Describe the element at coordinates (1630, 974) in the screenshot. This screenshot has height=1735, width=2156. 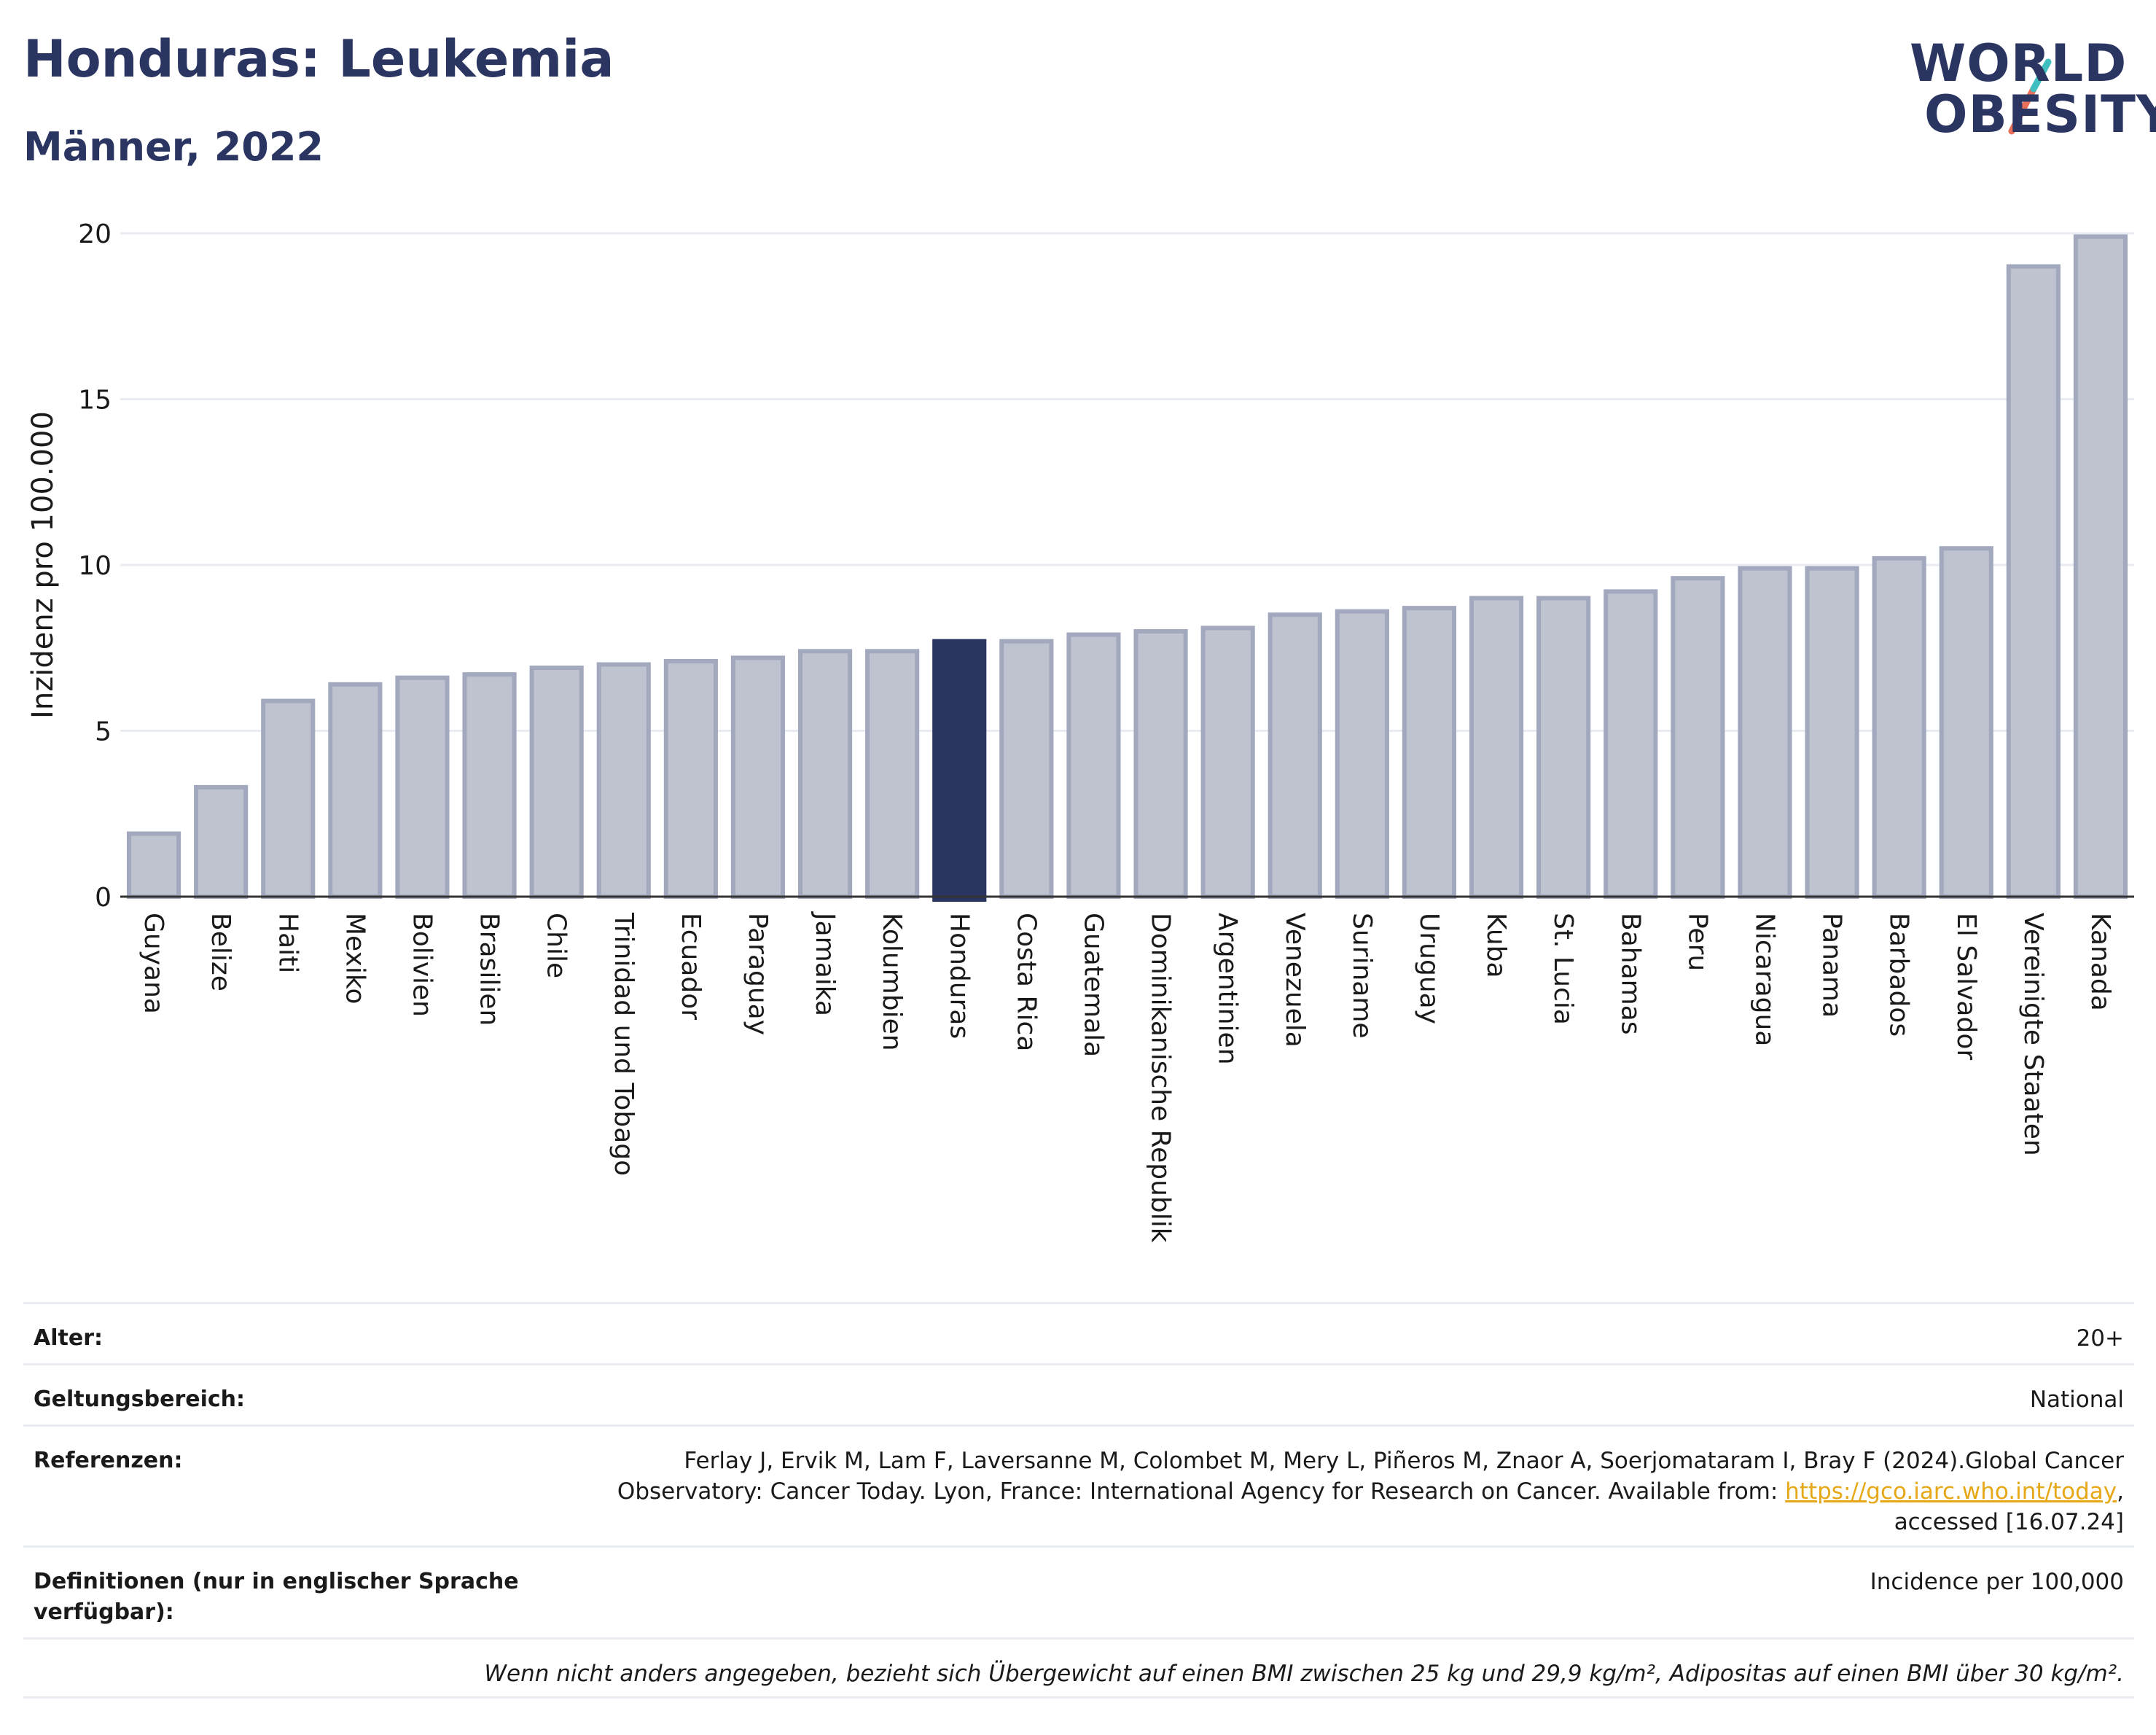
I see `x-tick-label: Bahamas` at that location.